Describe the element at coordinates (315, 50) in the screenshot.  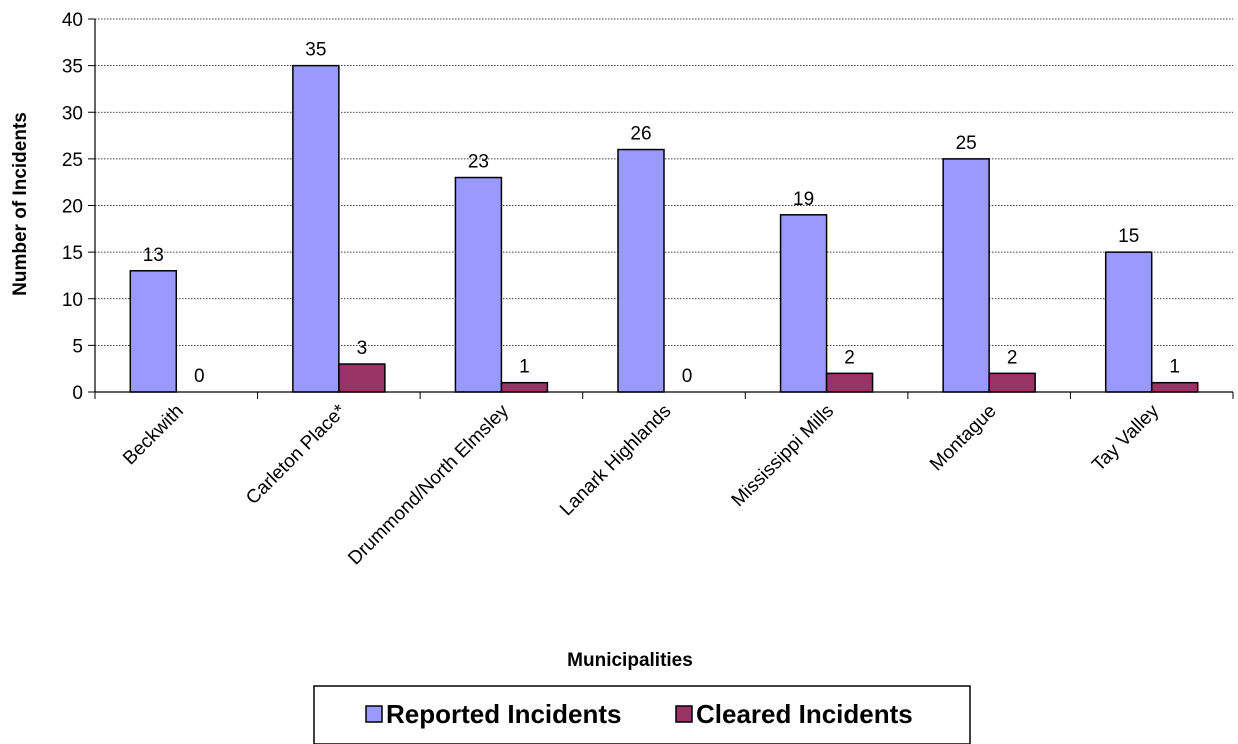
I see `data-label: 35` at that location.